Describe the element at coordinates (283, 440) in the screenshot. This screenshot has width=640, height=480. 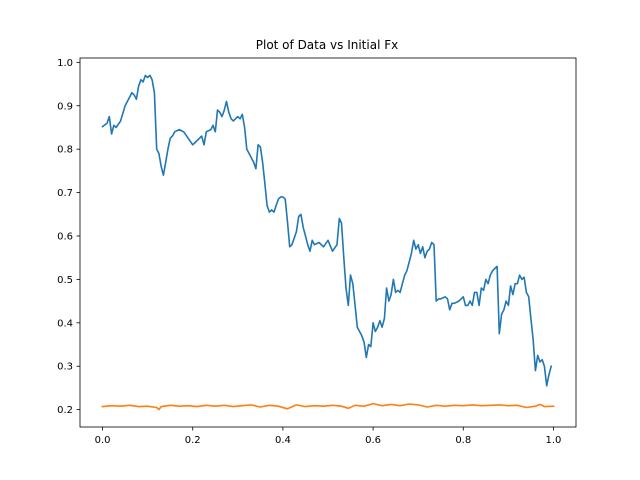
I see `x-tick-label: 0.4` at that location.